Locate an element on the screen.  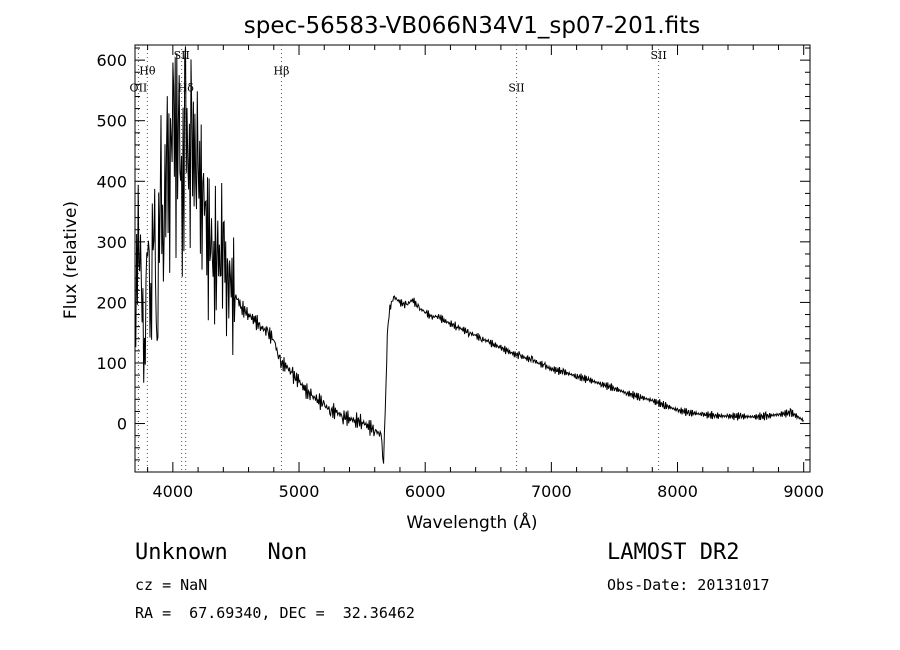
y-tick-label: 0 is located at coordinates (122, 424).